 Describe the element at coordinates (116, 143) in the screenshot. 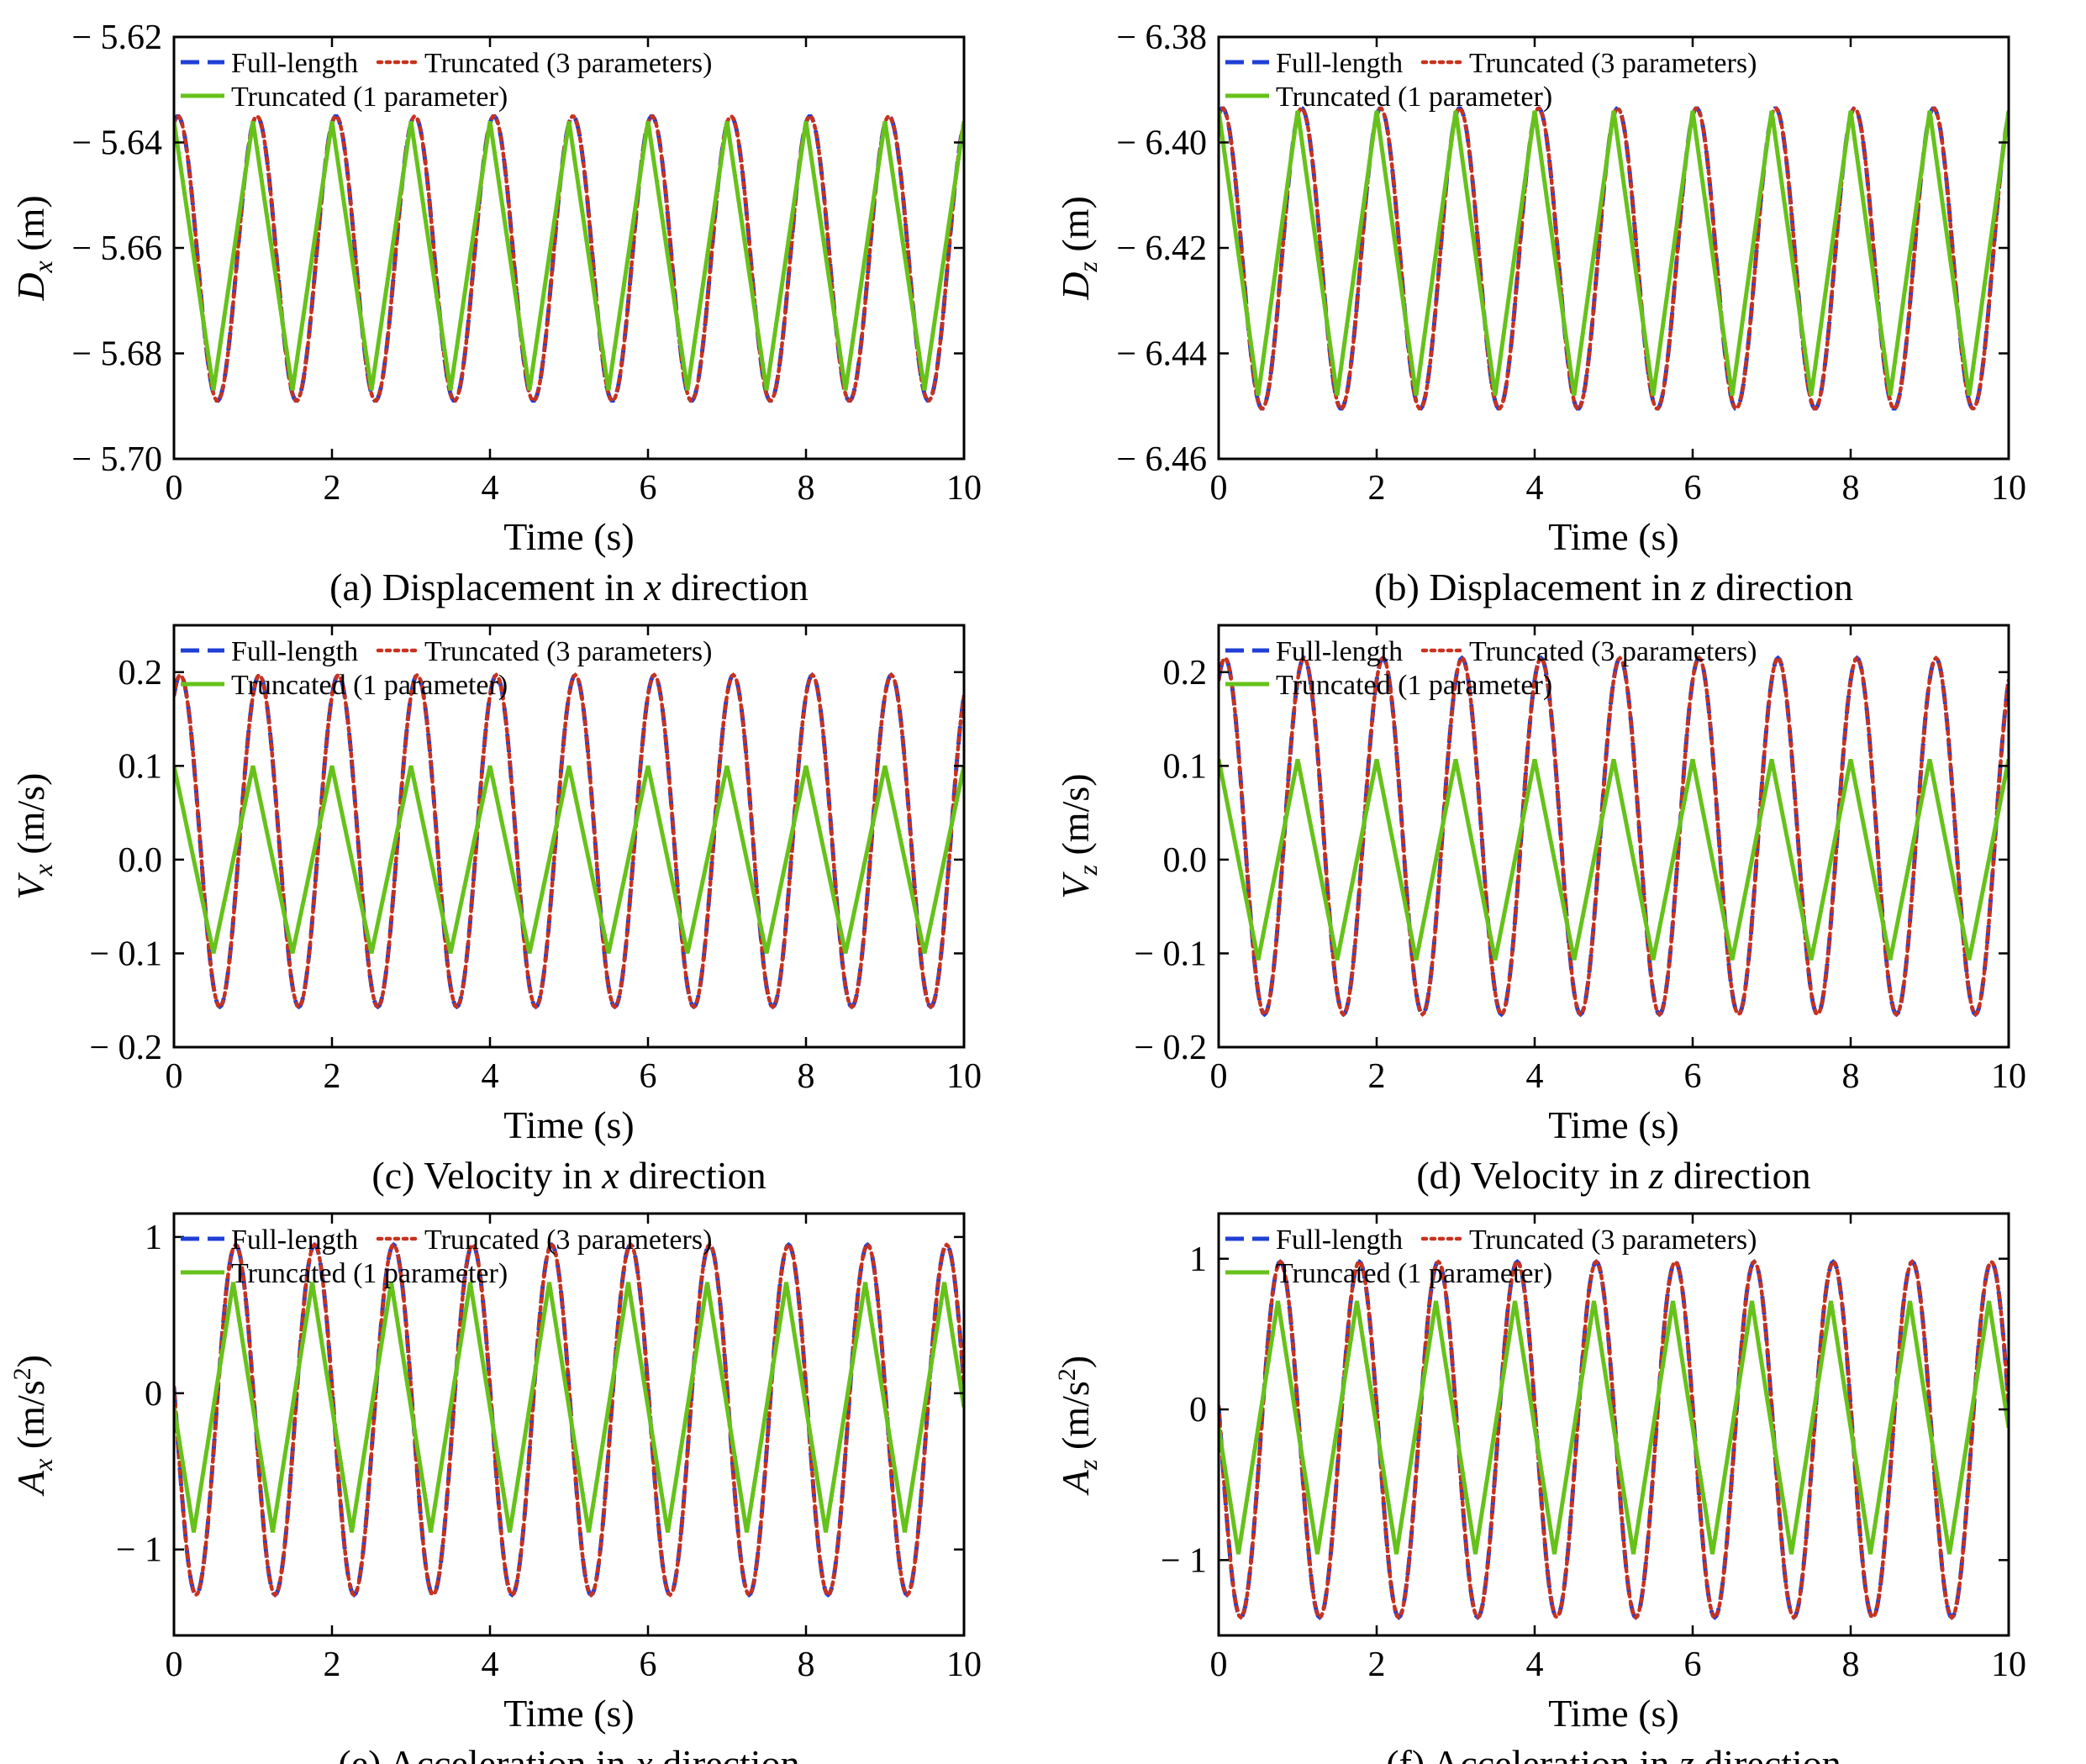

I see `y-tick-label: − 5.64` at that location.